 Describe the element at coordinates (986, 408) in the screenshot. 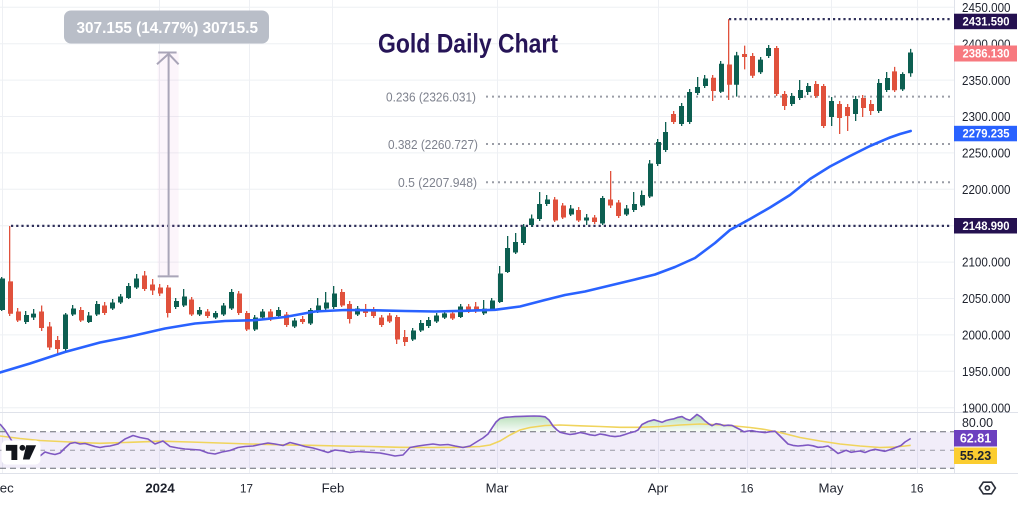

I see `svg-text: 1900.000` at that location.